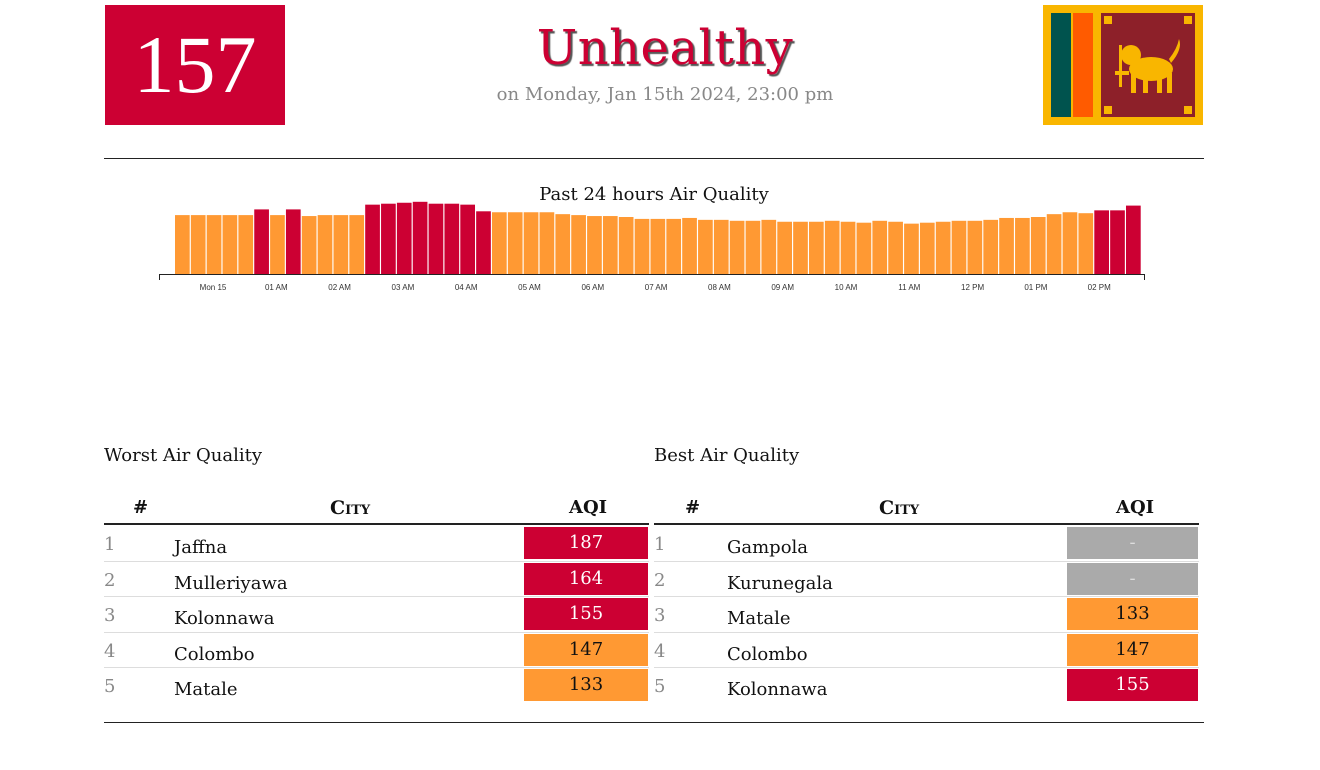  I want to click on aqi-value-badge: 157, so click(195, 65).